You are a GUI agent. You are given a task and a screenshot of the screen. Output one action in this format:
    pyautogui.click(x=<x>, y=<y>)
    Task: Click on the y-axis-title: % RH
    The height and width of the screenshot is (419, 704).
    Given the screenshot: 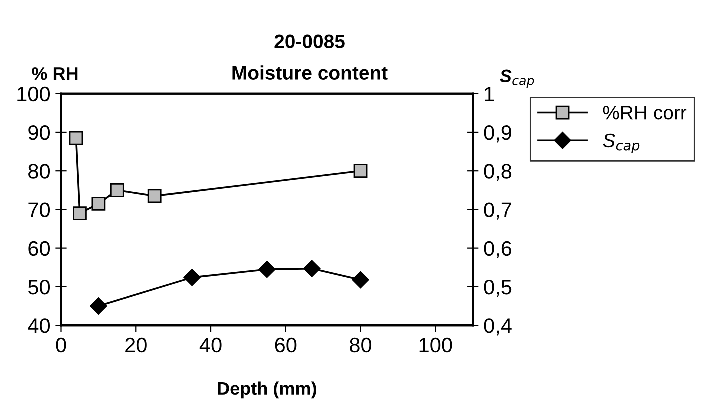 What is the action you would take?
    pyautogui.click(x=55, y=73)
    